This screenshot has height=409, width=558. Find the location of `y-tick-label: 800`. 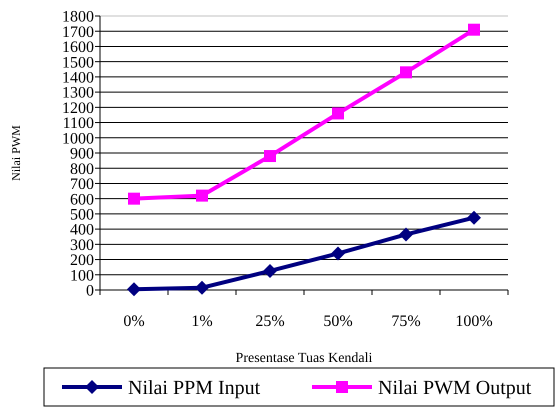

y-tick-label: 800 is located at coordinates (82, 169).